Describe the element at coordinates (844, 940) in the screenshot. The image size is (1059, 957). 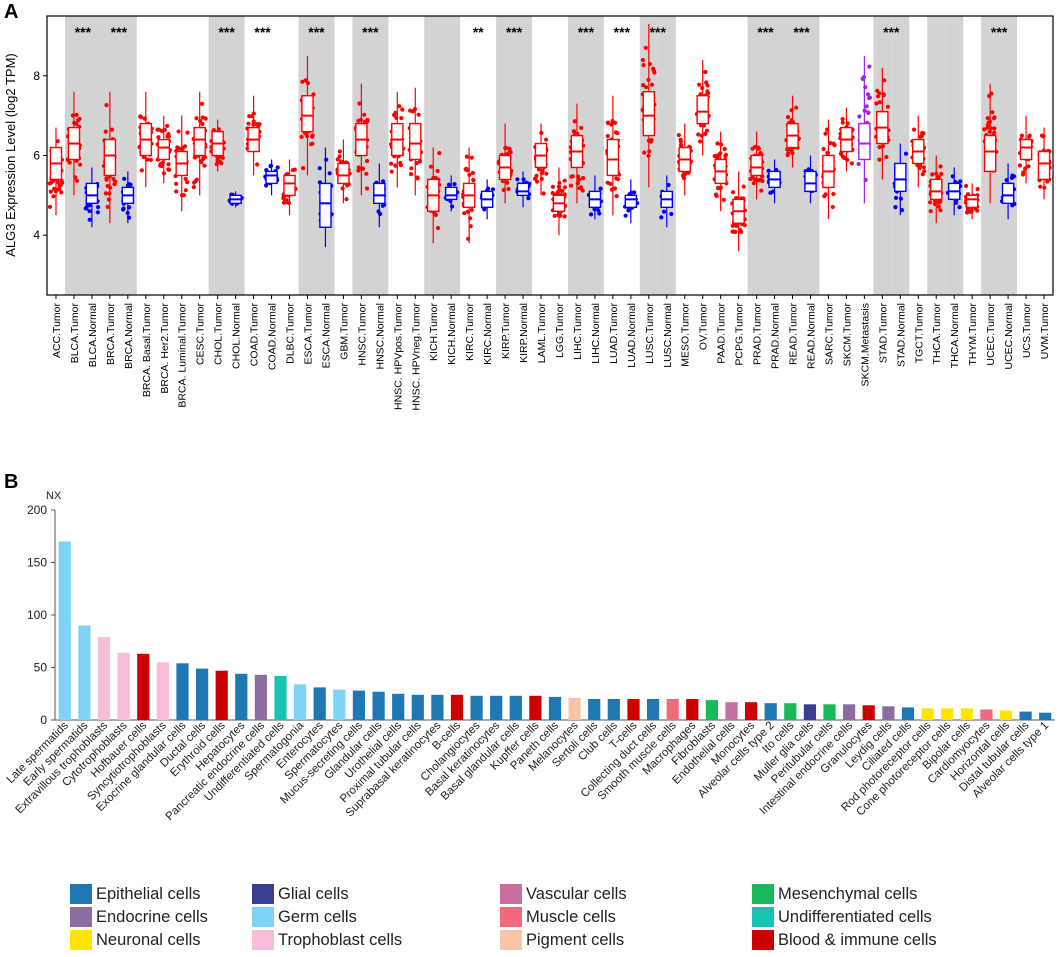
I see `legend-item-blood: Blood & immune cells` at that location.